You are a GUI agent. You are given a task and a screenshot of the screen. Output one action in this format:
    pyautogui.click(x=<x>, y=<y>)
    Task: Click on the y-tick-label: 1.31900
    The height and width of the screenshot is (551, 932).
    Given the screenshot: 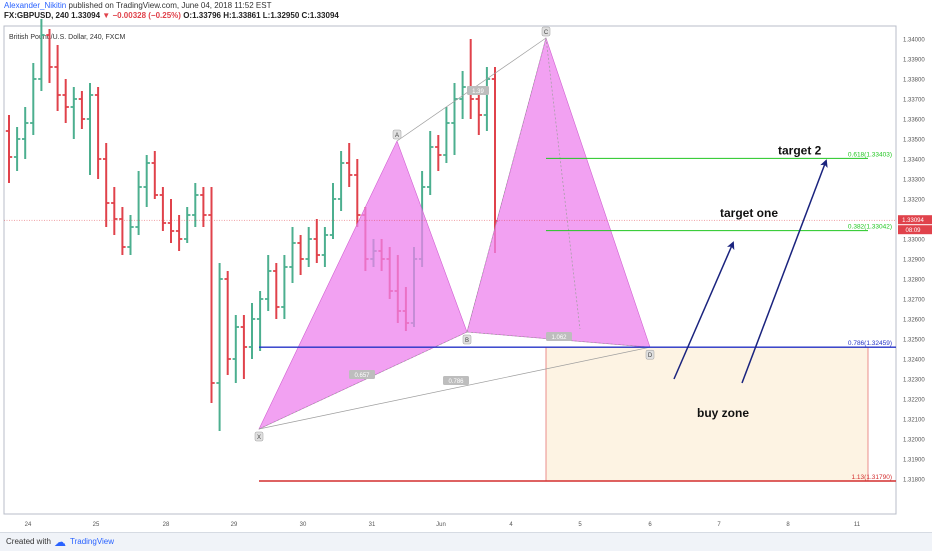 What is the action you would take?
    pyautogui.click(x=914, y=461)
    